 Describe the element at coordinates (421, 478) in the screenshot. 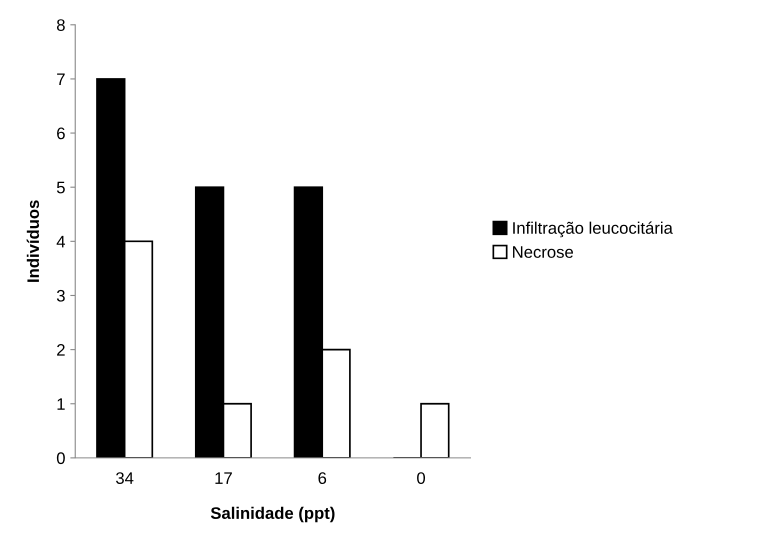

I see `x-tick-label: 0` at that location.